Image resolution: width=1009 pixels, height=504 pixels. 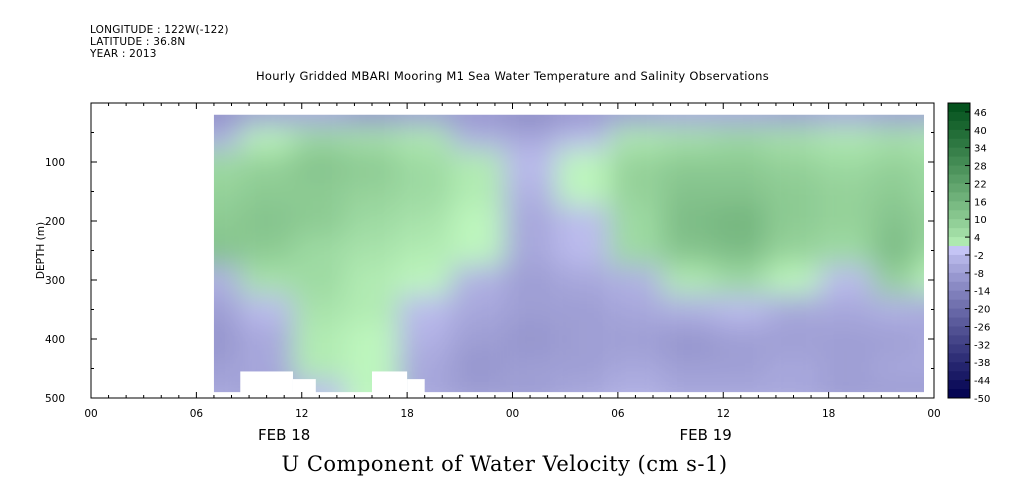 What do you see at coordinates (980, 131) in the screenshot?
I see `colorbar-label: 40` at bounding box center [980, 131].